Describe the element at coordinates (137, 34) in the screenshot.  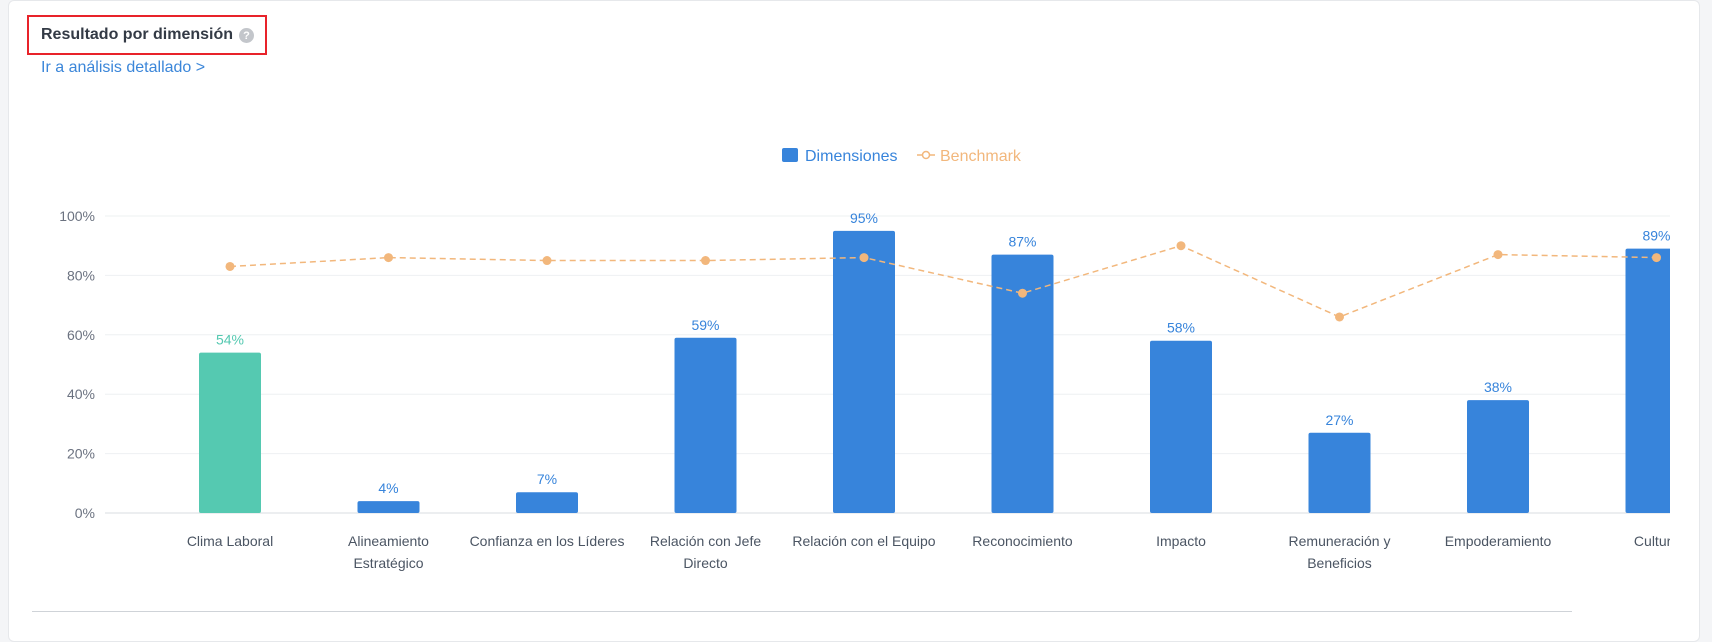
I see `section-title: Resultado por dimensión` at that location.